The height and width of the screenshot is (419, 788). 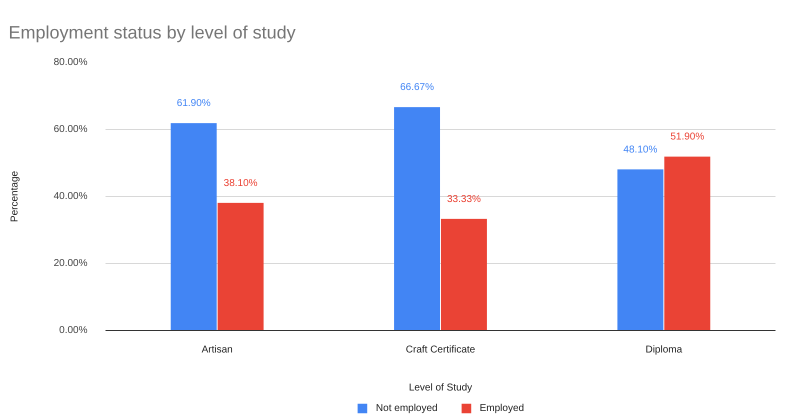 I want to click on y-tick-label: 80.00%, so click(x=71, y=62).